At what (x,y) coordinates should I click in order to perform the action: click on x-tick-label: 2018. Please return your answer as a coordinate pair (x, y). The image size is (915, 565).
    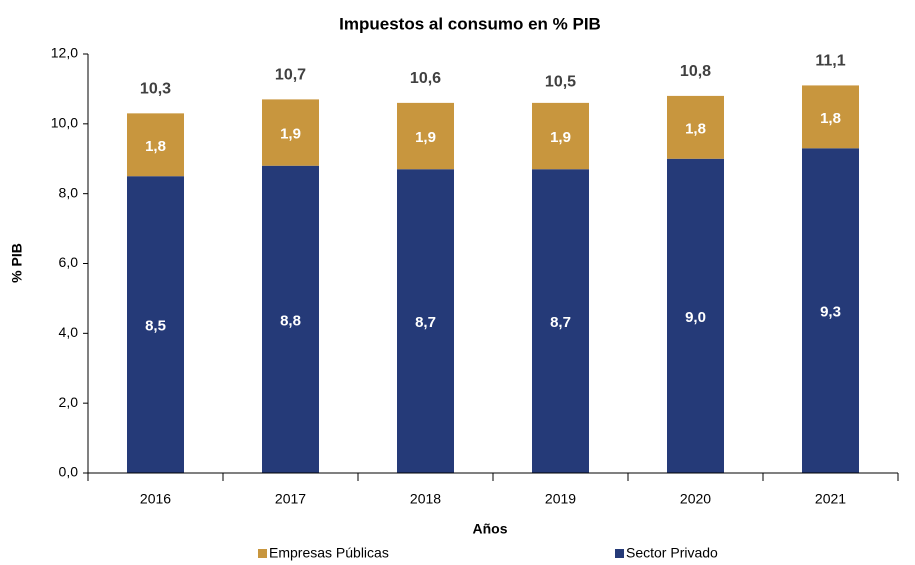
    Looking at the image, I should click on (425, 499).